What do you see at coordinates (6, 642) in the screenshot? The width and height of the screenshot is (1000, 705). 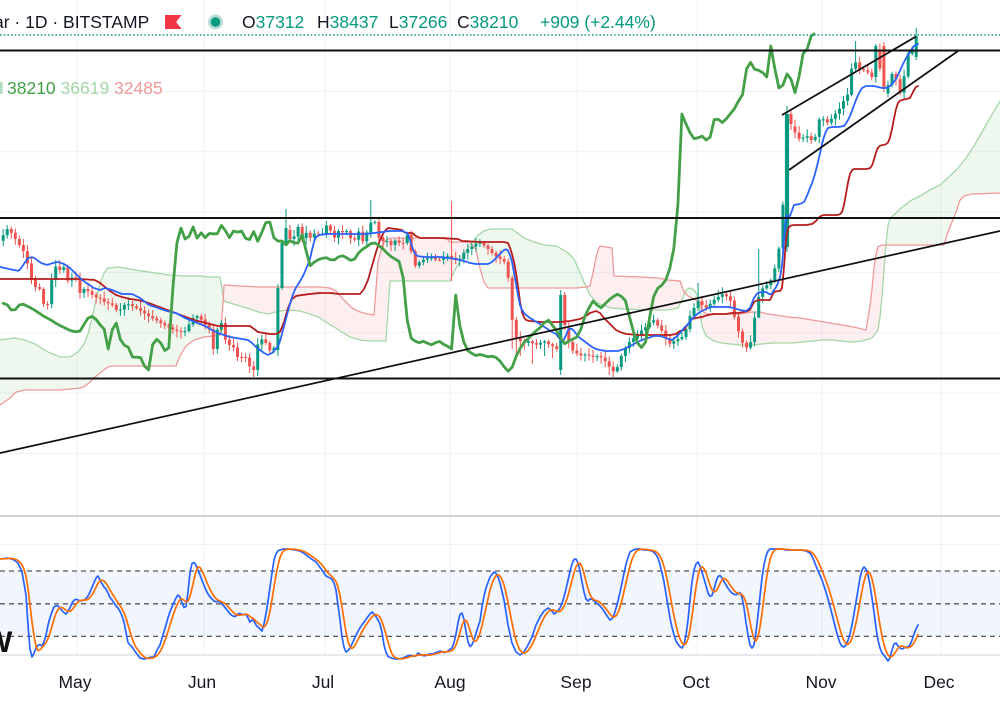 I see `svg-text: W` at bounding box center [6, 642].